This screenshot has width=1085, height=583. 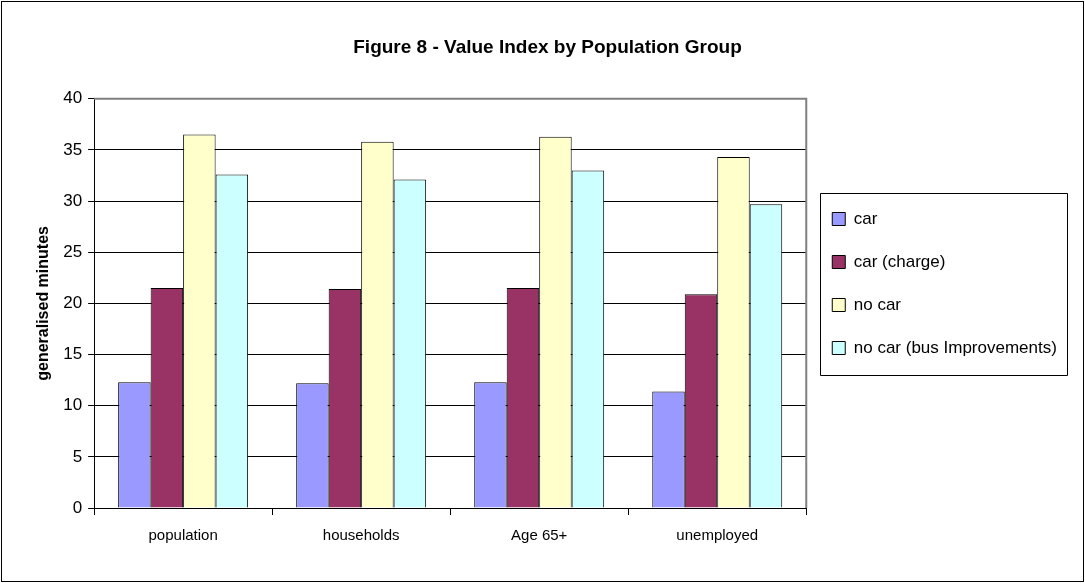 I want to click on legend-label: no car (bus Improvements), so click(x=955, y=347).